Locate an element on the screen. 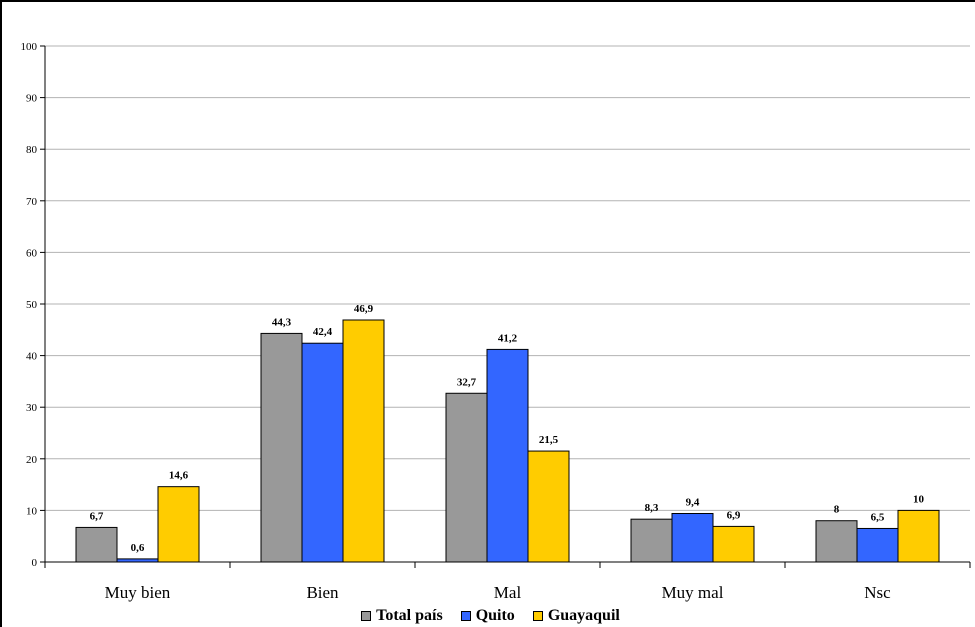  data-label: 21,5 is located at coordinates (549, 440).